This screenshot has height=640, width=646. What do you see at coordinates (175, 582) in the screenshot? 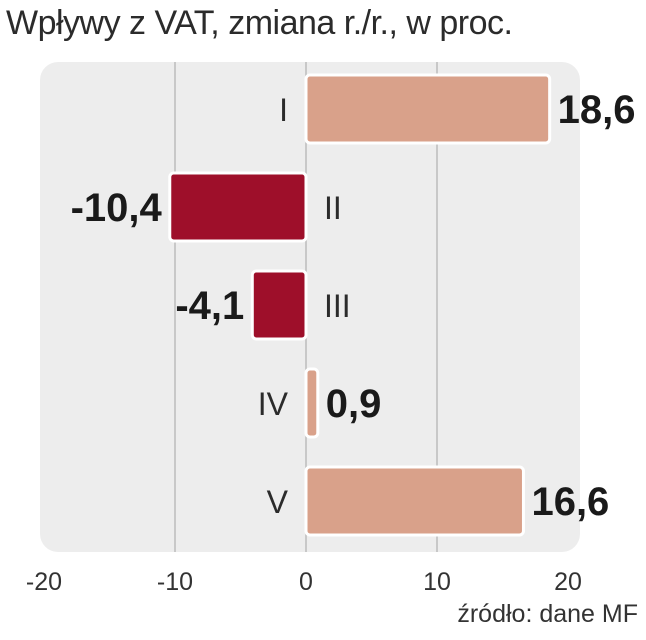
I see `x-tick-label: -10` at bounding box center [175, 582].